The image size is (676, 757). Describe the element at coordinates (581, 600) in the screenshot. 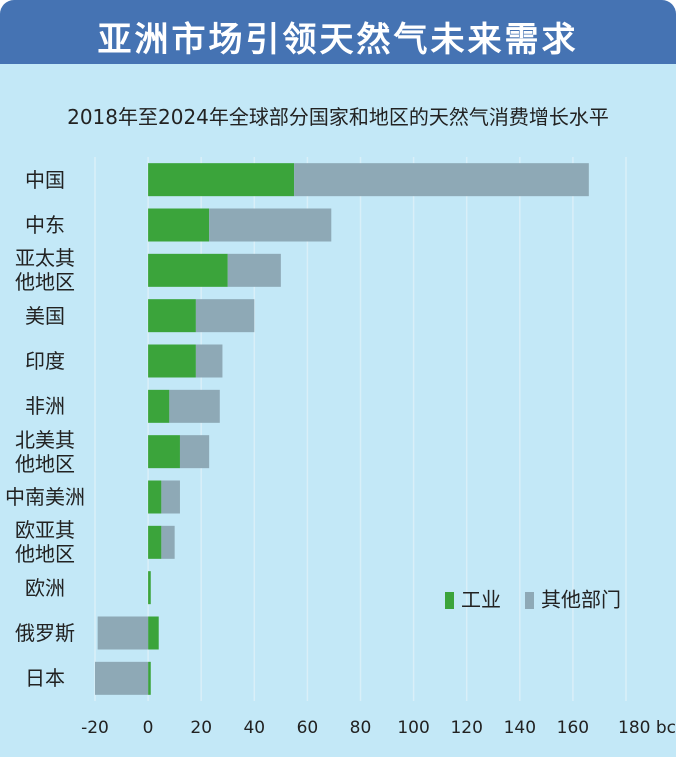

I see `legend-label: 其他部门` at that location.